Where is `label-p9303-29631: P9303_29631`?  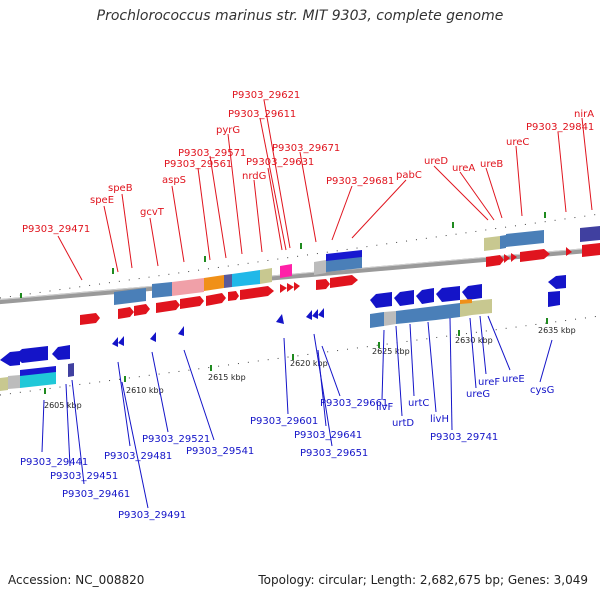
label-p9303-29631: P9303_29631 is located at coordinates (280, 162).